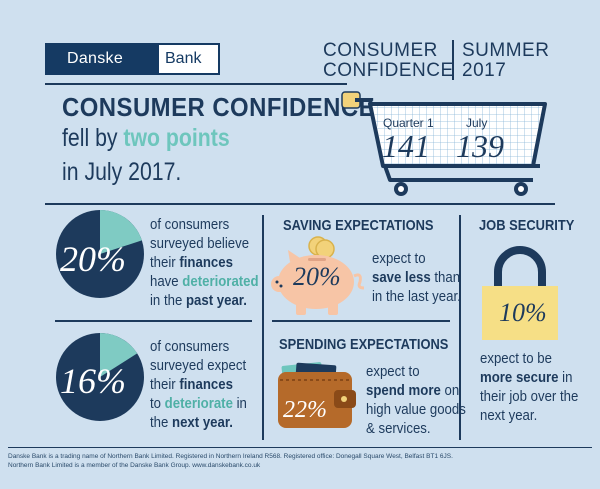  Describe the element at coordinates (198, 365) in the screenshot. I see `finances-next-l2: surveyed expect` at that location.